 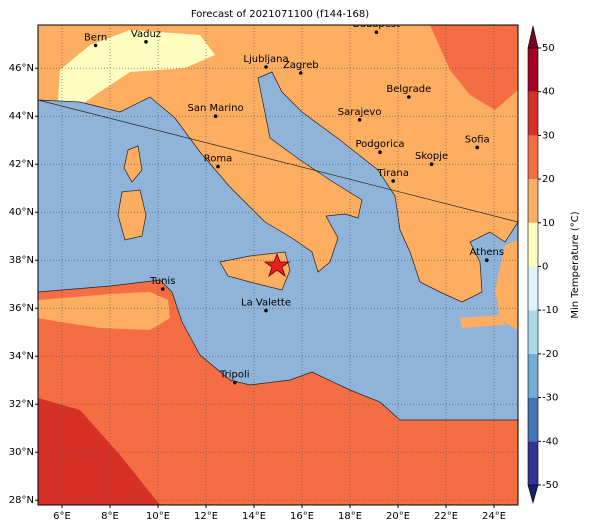 What do you see at coordinates (158, 516) in the screenshot?
I see `x-tick-label: 10°E` at bounding box center [158, 516].